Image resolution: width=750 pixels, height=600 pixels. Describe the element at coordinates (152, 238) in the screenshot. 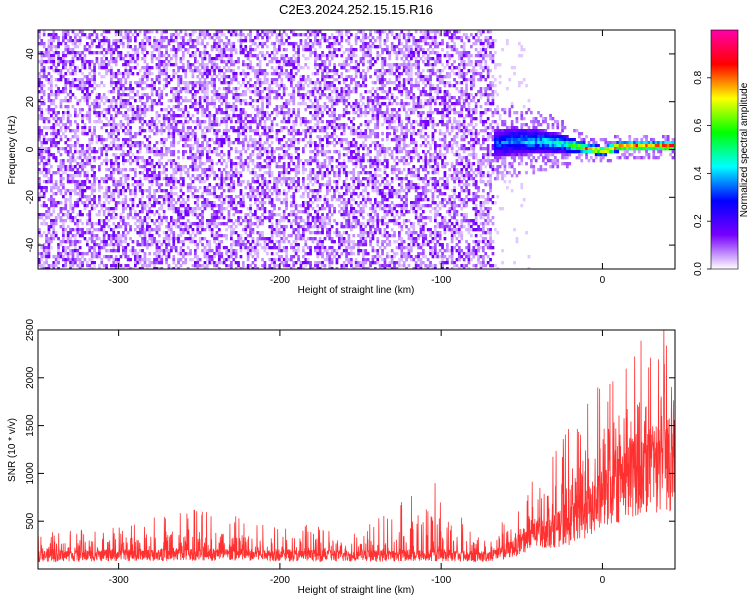

I see `heatmap-cell-2071` at that location.